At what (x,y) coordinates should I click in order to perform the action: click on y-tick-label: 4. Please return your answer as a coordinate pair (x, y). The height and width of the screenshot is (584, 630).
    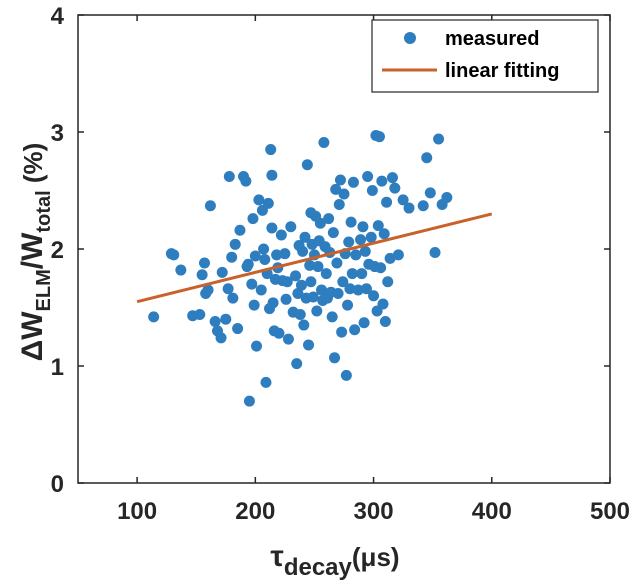
    Looking at the image, I should click on (58, 16).